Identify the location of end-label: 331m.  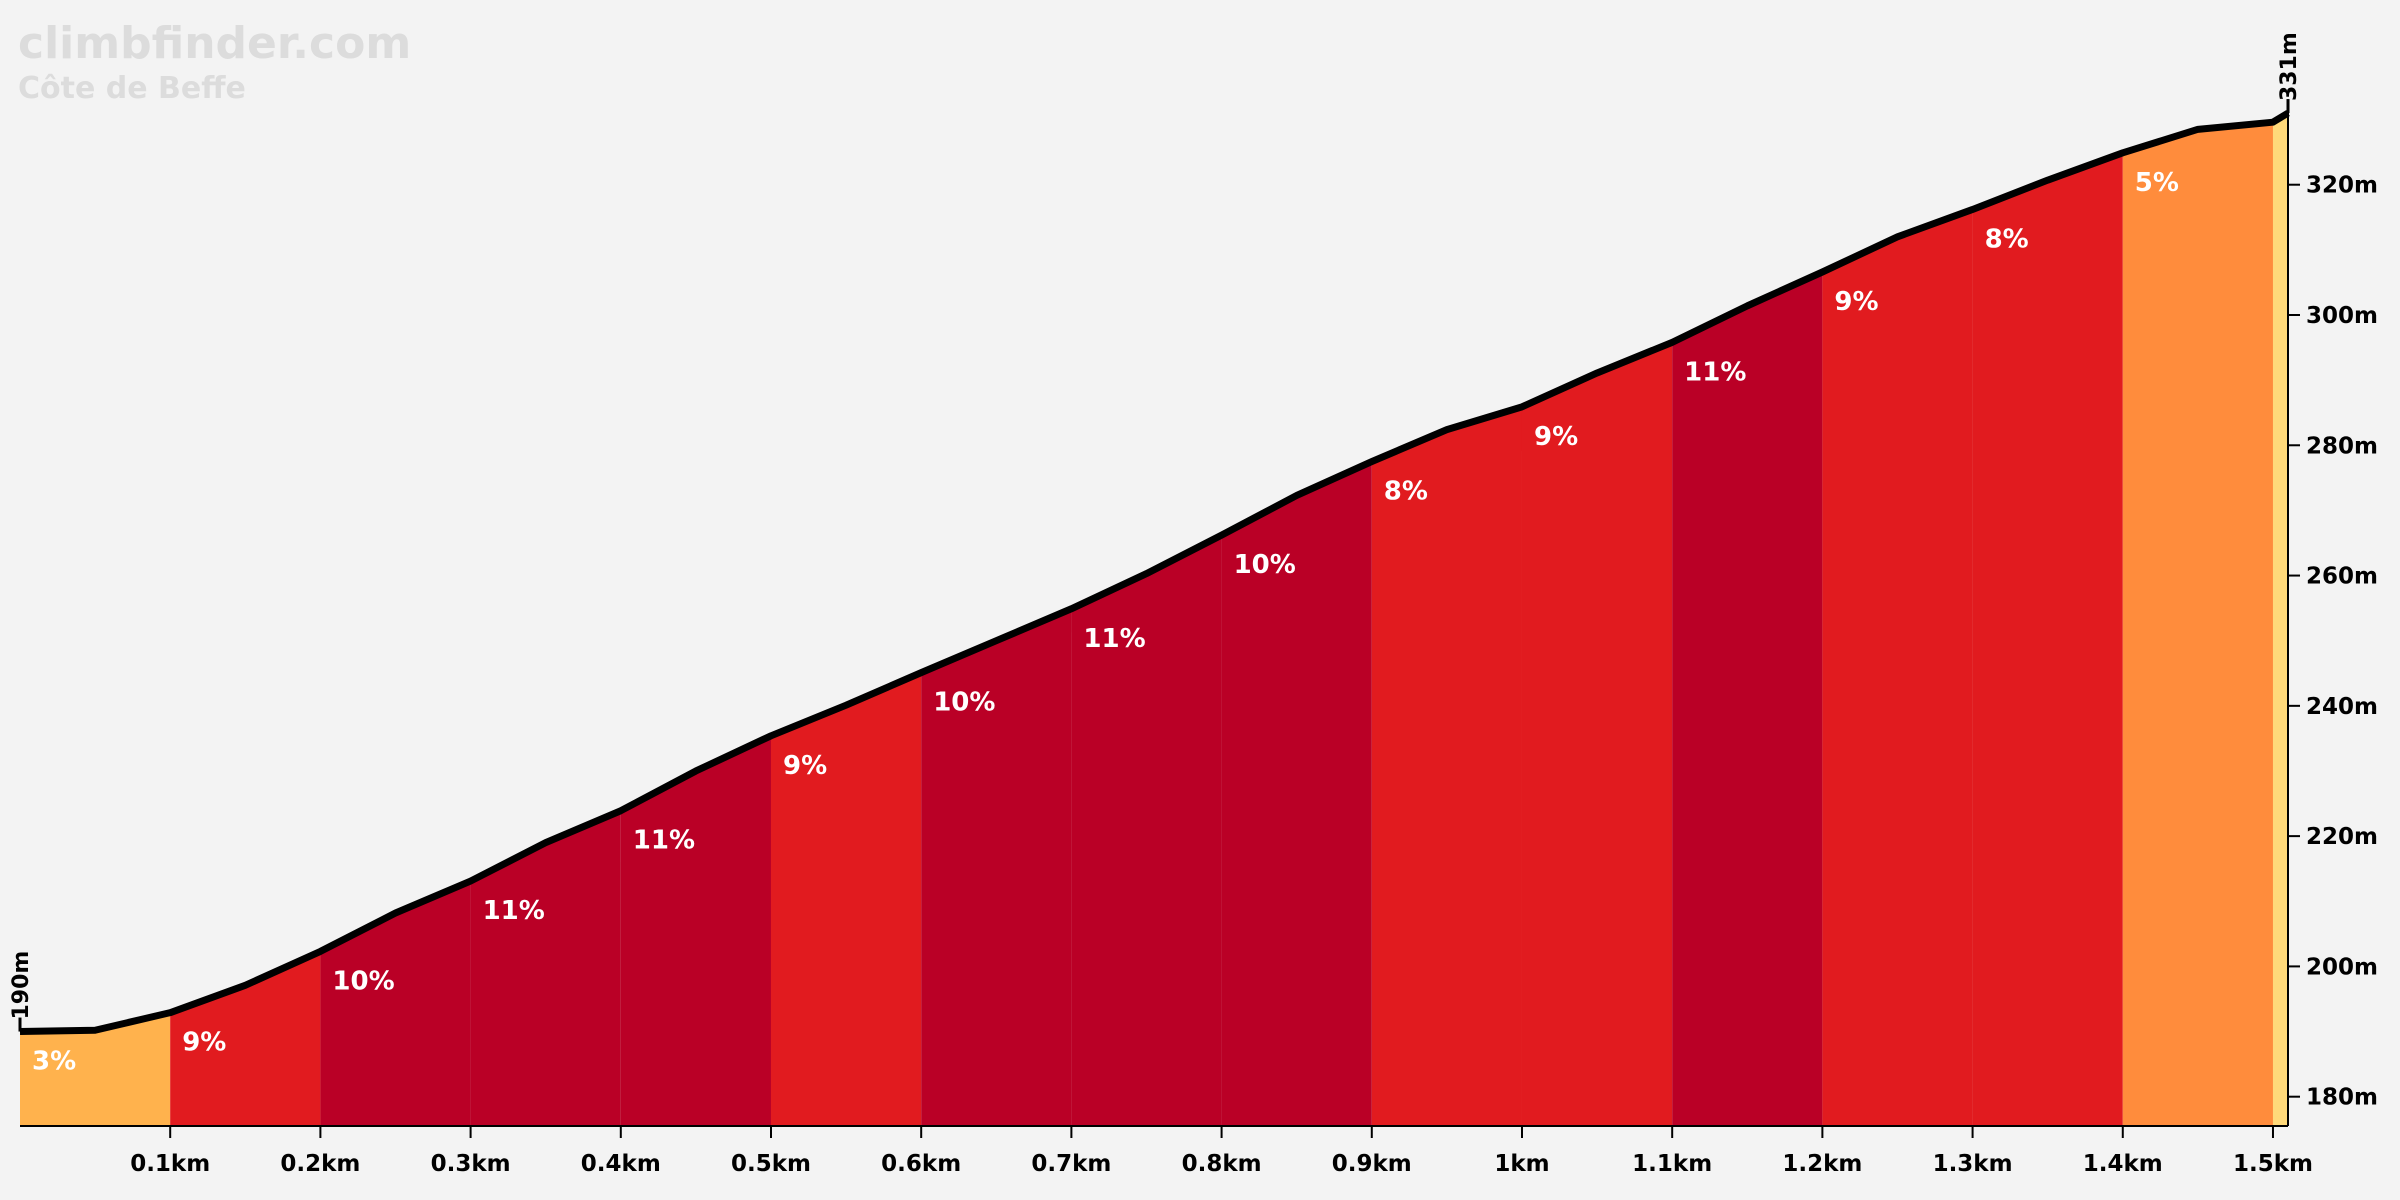
(2289, 66).